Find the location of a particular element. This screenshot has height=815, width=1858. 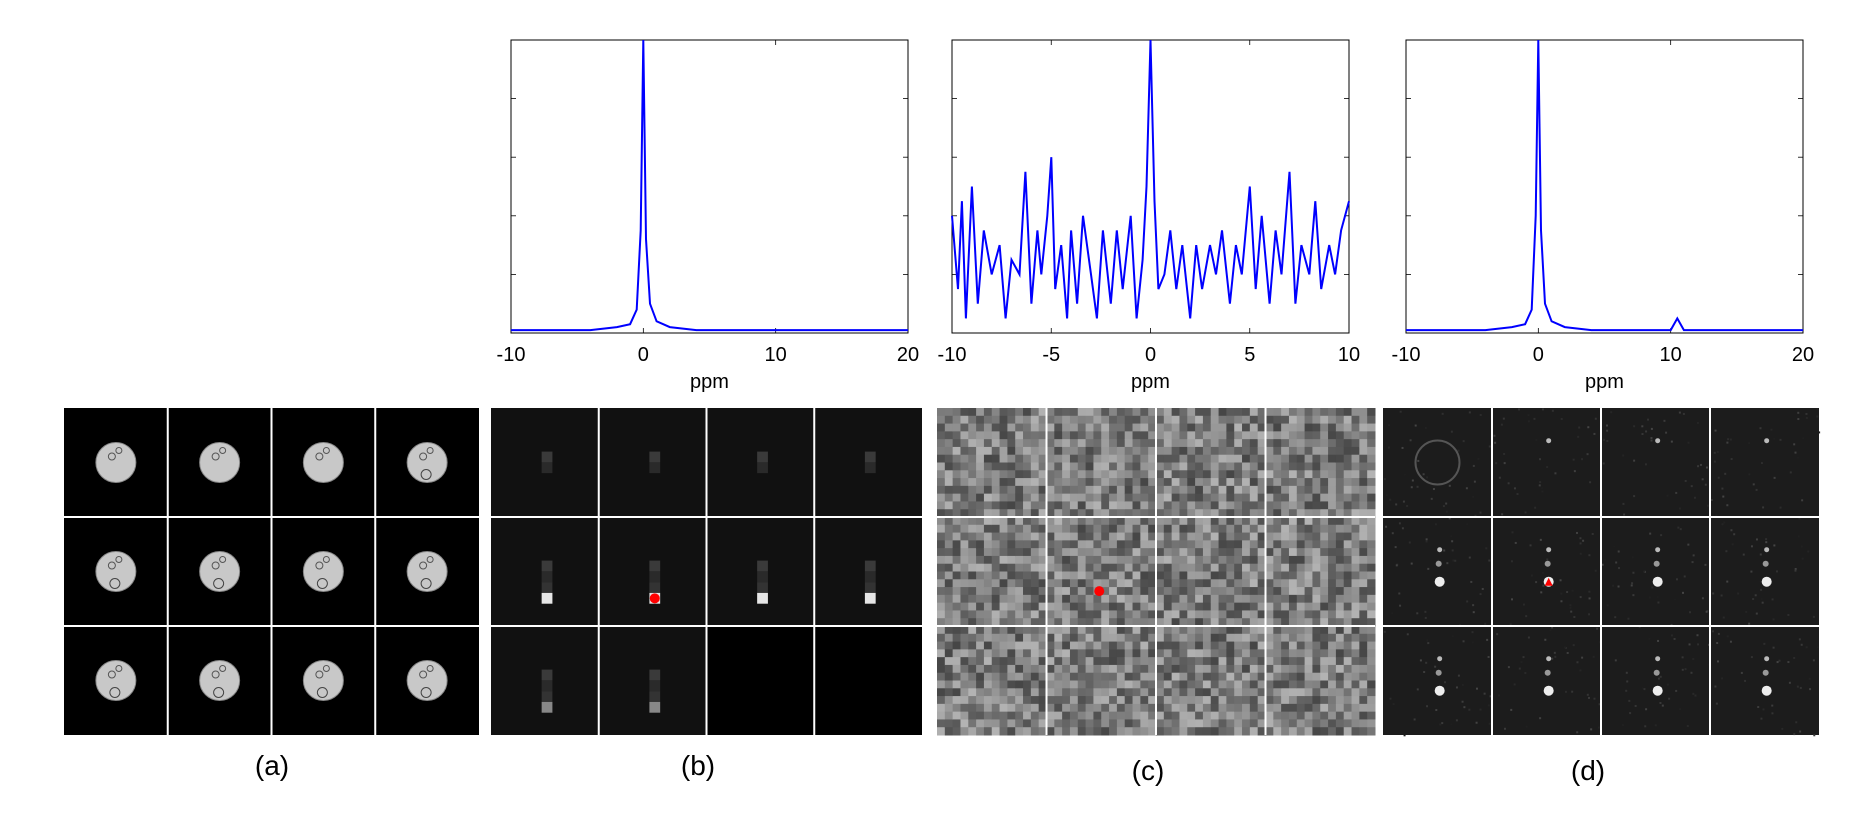

bright-spot is located at coordinates (1765, 563).